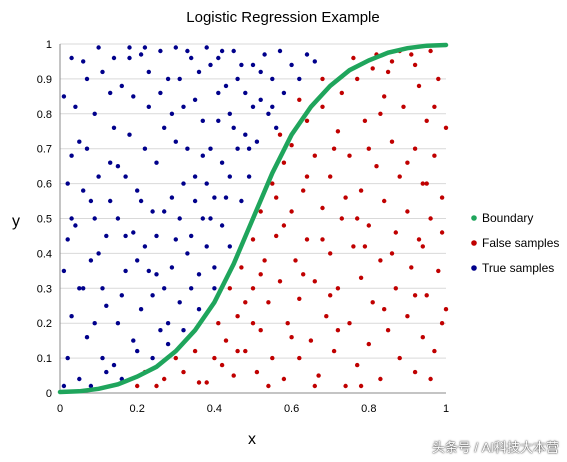 Image resolution: width=567 pixels, height=462 pixels. I want to click on y-tick-label: 0.3, so click(44, 289).